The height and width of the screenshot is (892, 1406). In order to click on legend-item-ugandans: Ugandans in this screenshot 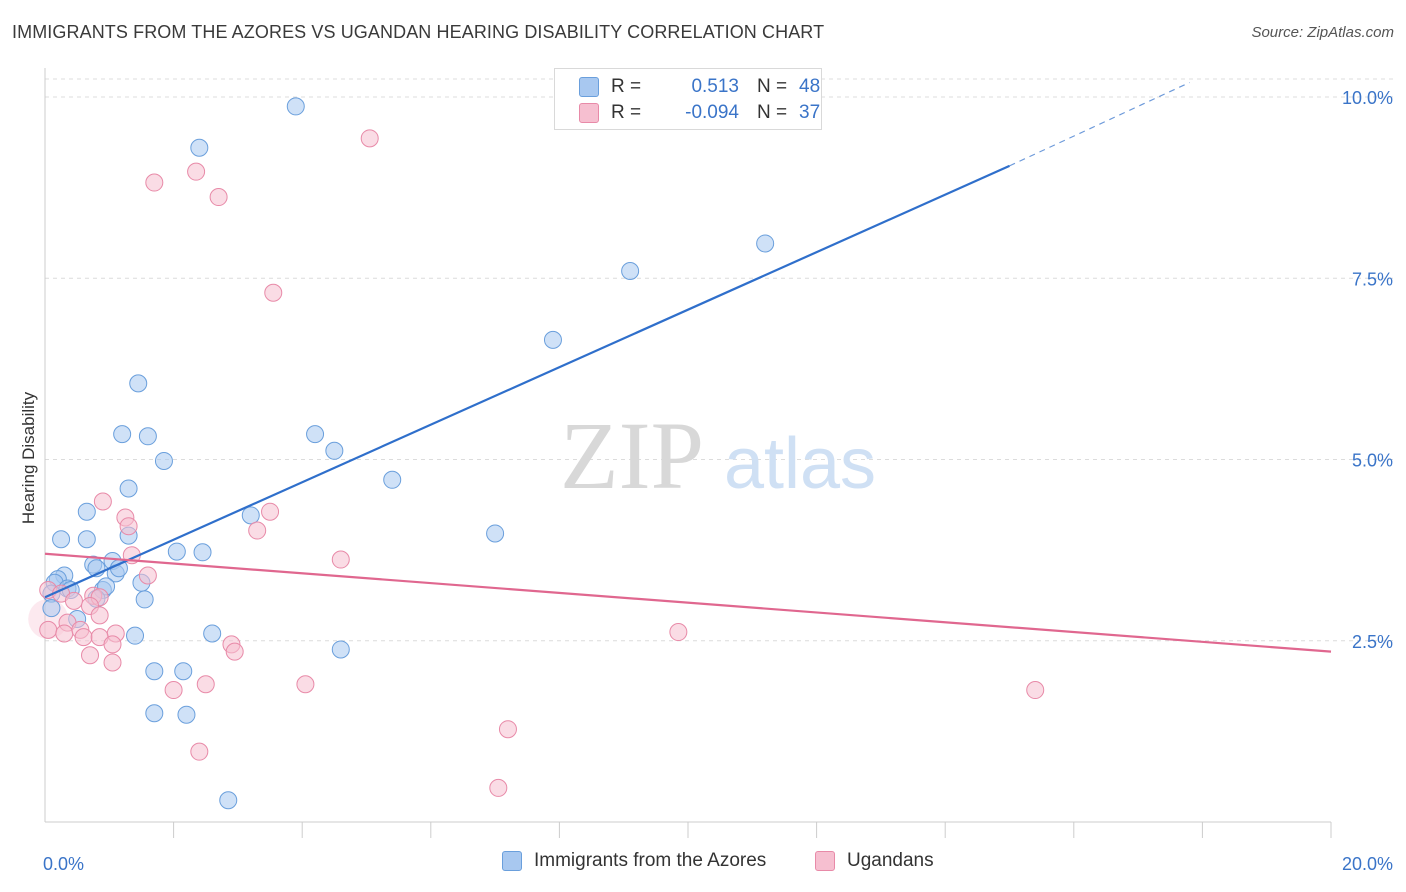, I will do `click(874, 861)`.